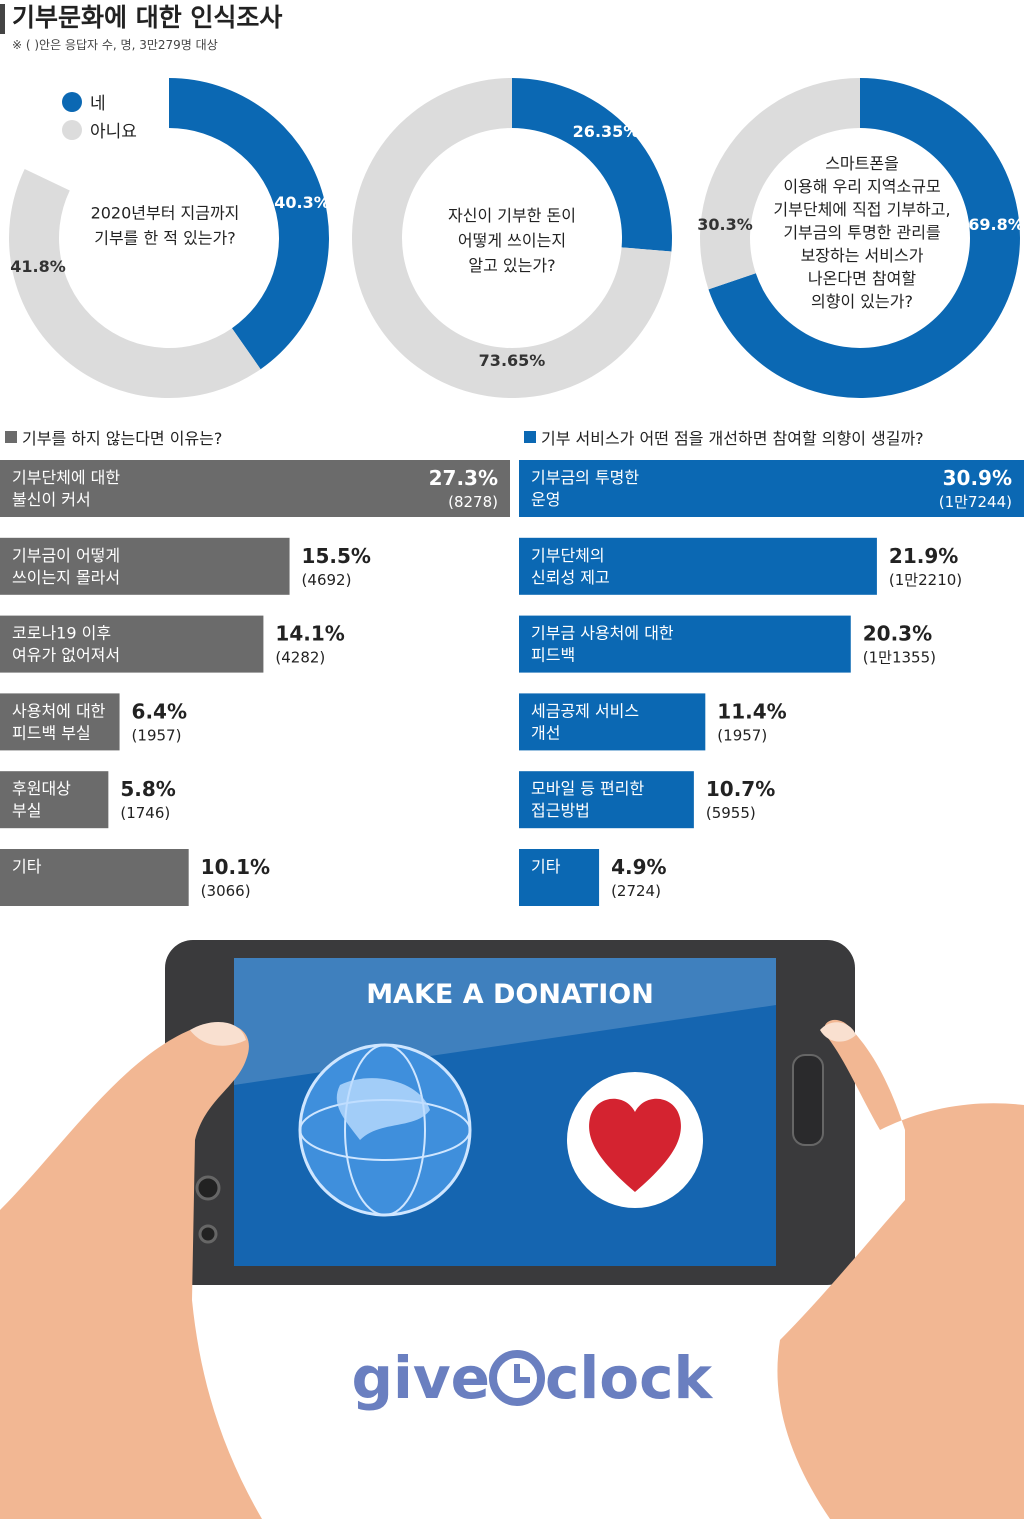 The height and width of the screenshot is (1519, 1024). I want to click on count-label: (1만2210), so click(925, 580).